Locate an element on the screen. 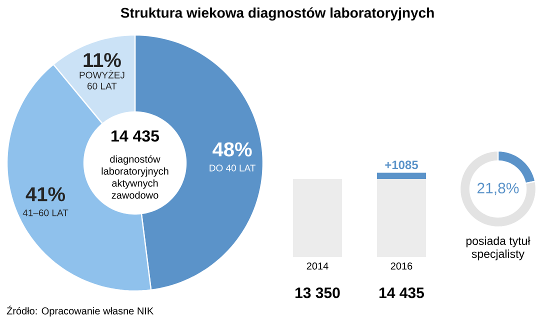 The image size is (555, 324). x-tick-label: 2016 is located at coordinates (401, 266).